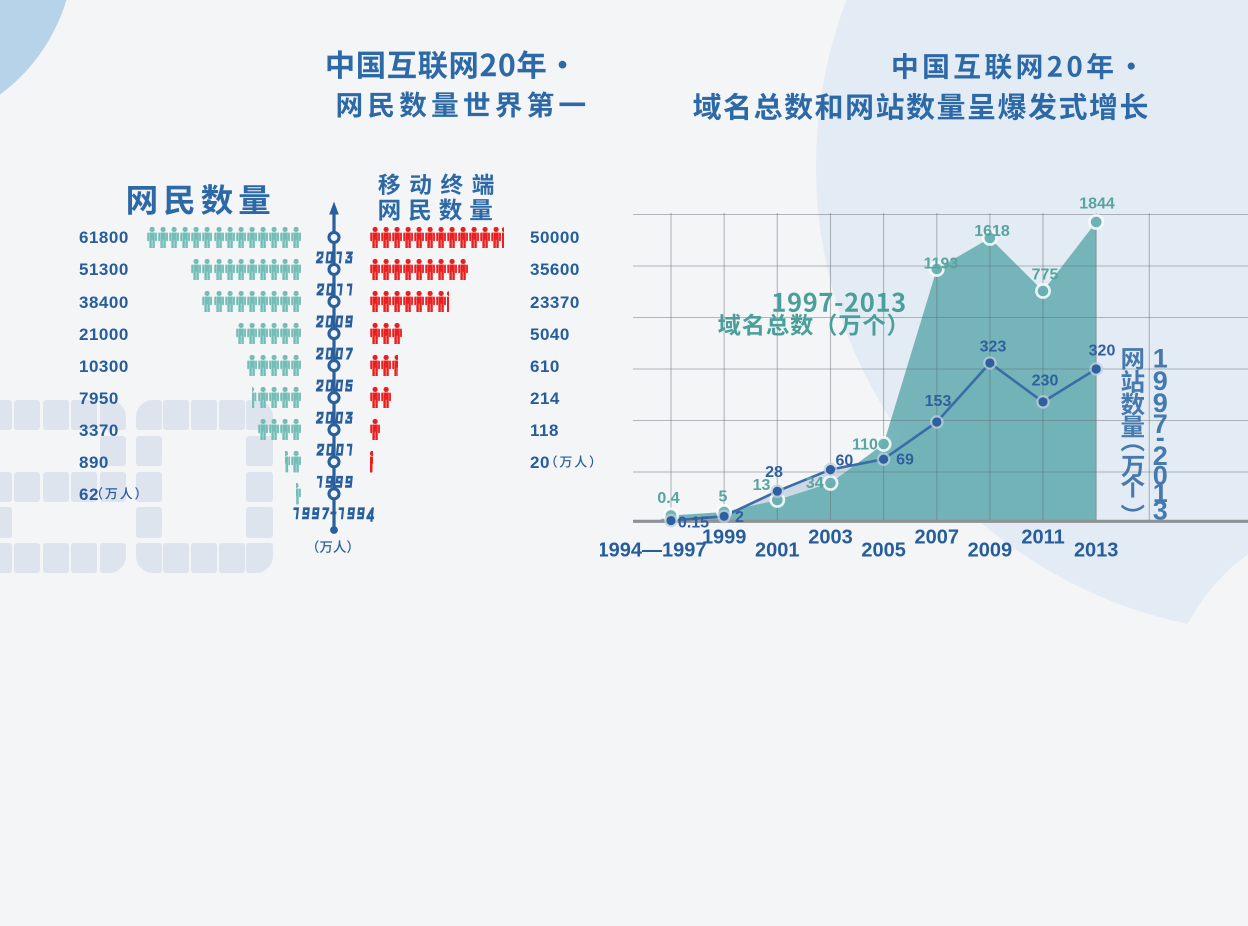  What do you see at coordinates (845, 461) in the screenshot?
I see `svg-text: 60` at bounding box center [845, 461].